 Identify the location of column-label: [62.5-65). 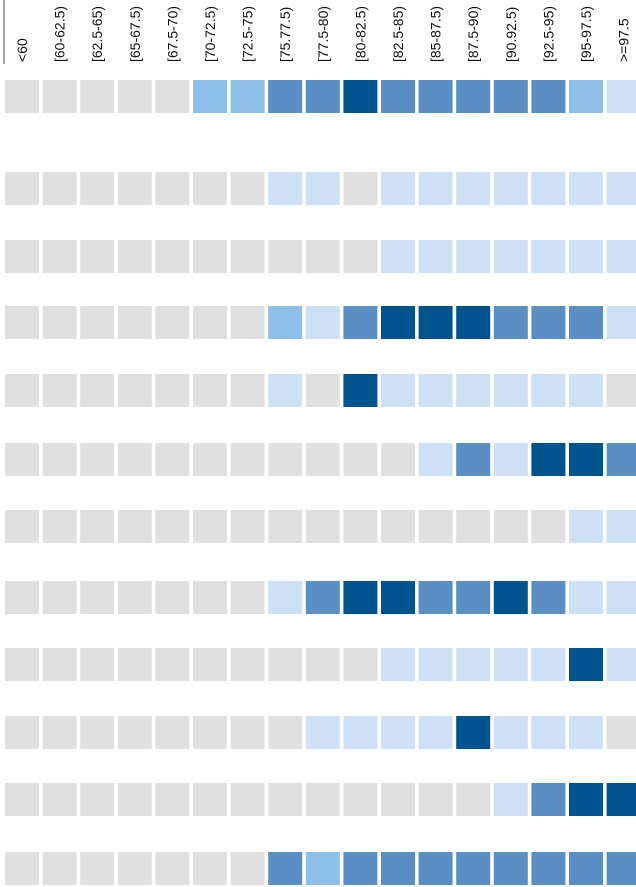
(97, 34).